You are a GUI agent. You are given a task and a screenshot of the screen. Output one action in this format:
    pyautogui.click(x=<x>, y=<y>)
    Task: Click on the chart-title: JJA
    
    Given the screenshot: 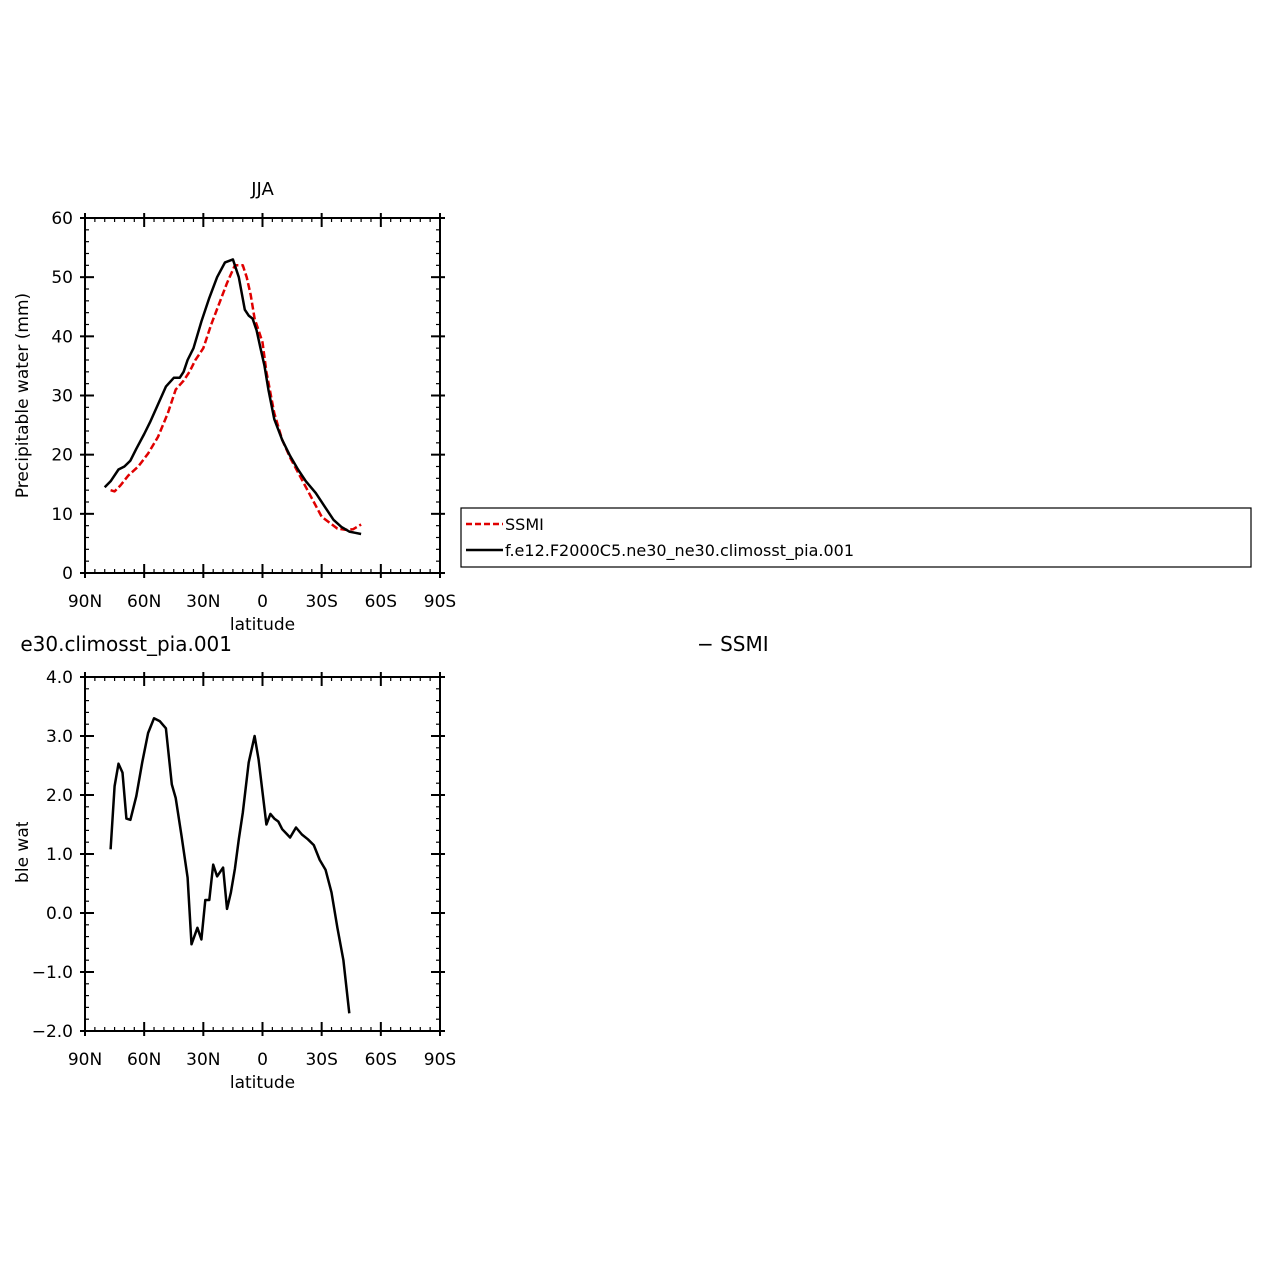 What is the action you would take?
    pyautogui.click(x=262, y=189)
    